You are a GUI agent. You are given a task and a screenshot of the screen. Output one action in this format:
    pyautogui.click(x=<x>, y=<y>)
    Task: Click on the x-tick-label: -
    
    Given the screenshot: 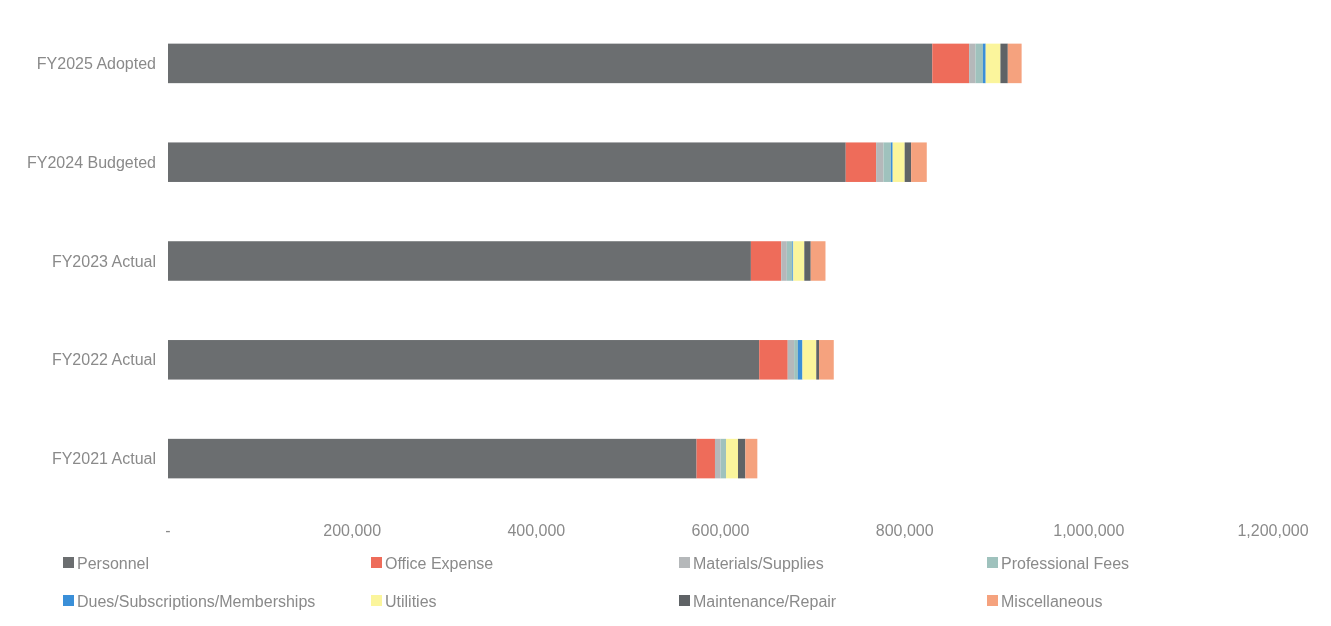 What is the action you would take?
    pyautogui.click(x=168, y=530)
    